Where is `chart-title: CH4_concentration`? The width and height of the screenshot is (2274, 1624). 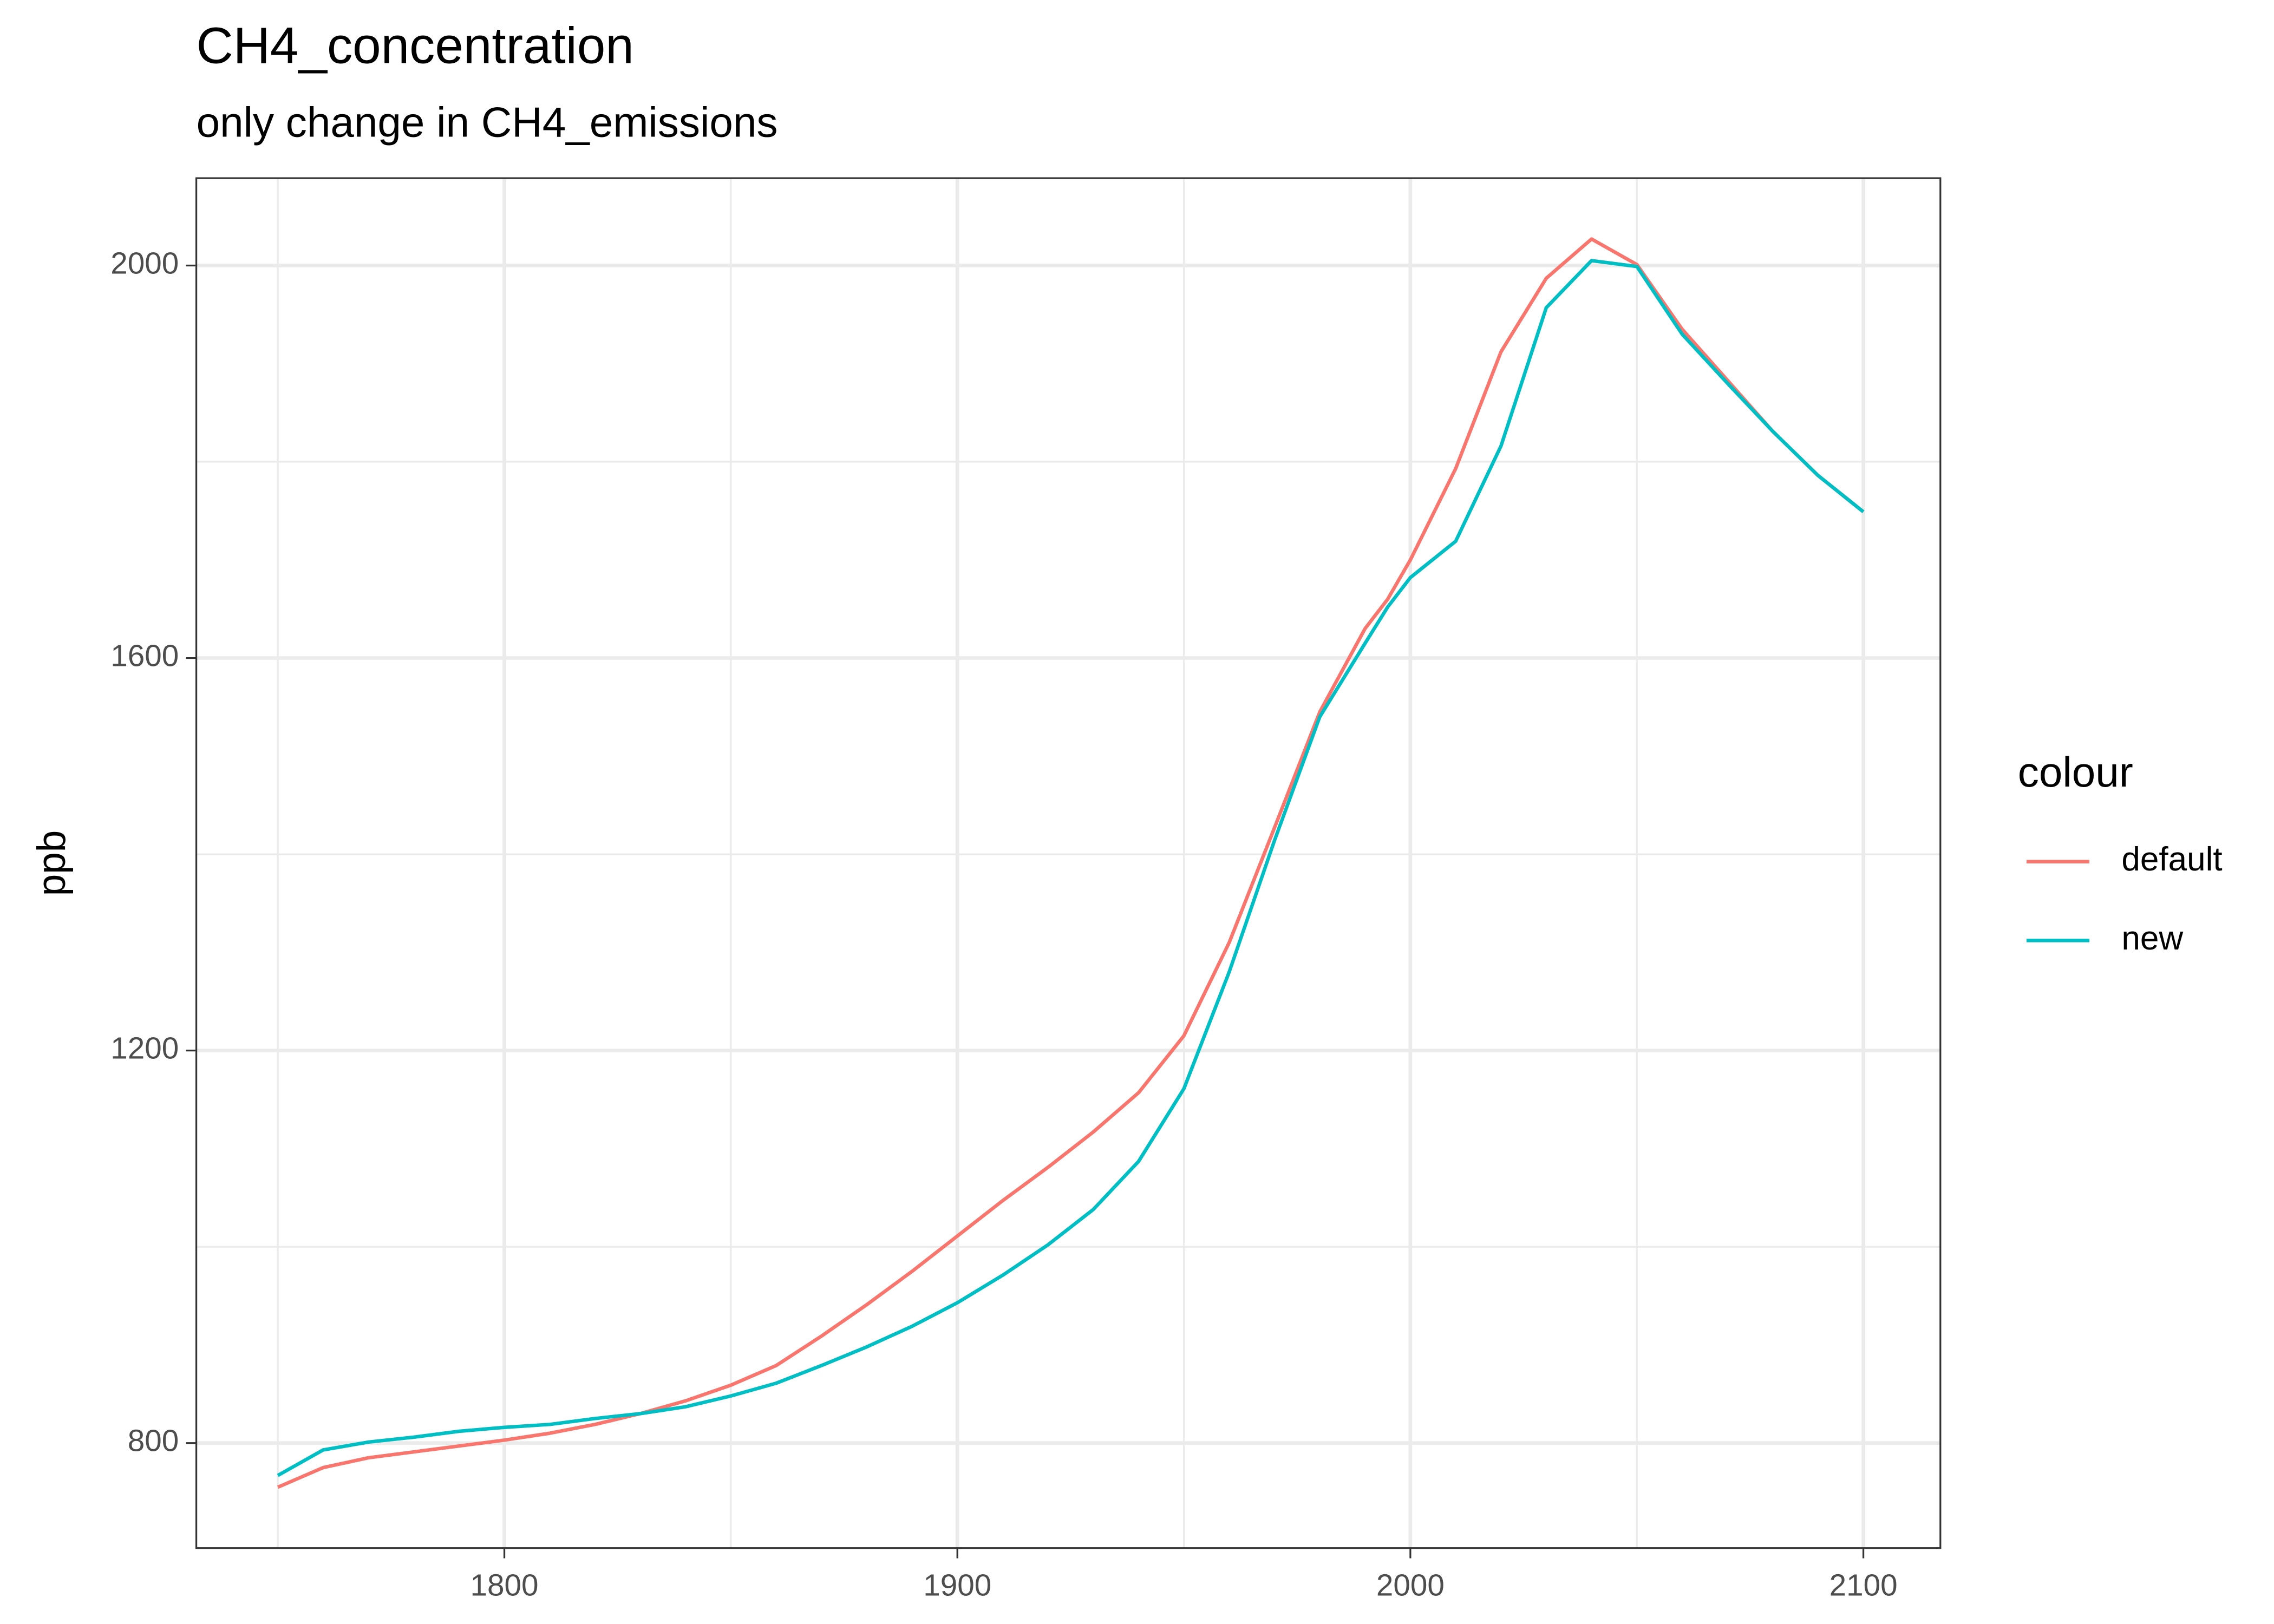 chart-title: CH4_concentration is located at coordinates (416, 46).